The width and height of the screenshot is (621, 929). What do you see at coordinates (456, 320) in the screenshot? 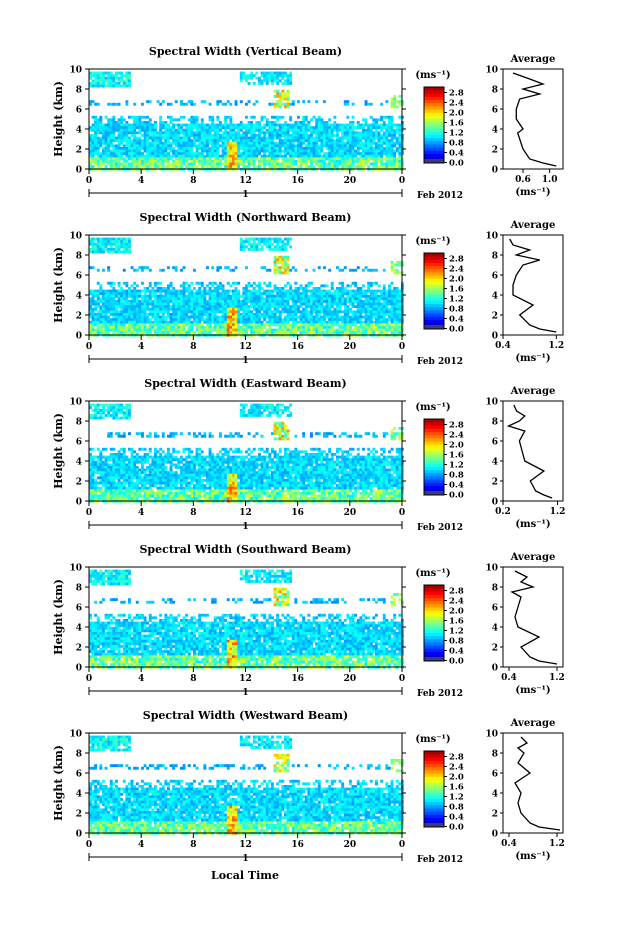
I see `colorbar-tick-label: 0.4` at bounding box center [456, 320].